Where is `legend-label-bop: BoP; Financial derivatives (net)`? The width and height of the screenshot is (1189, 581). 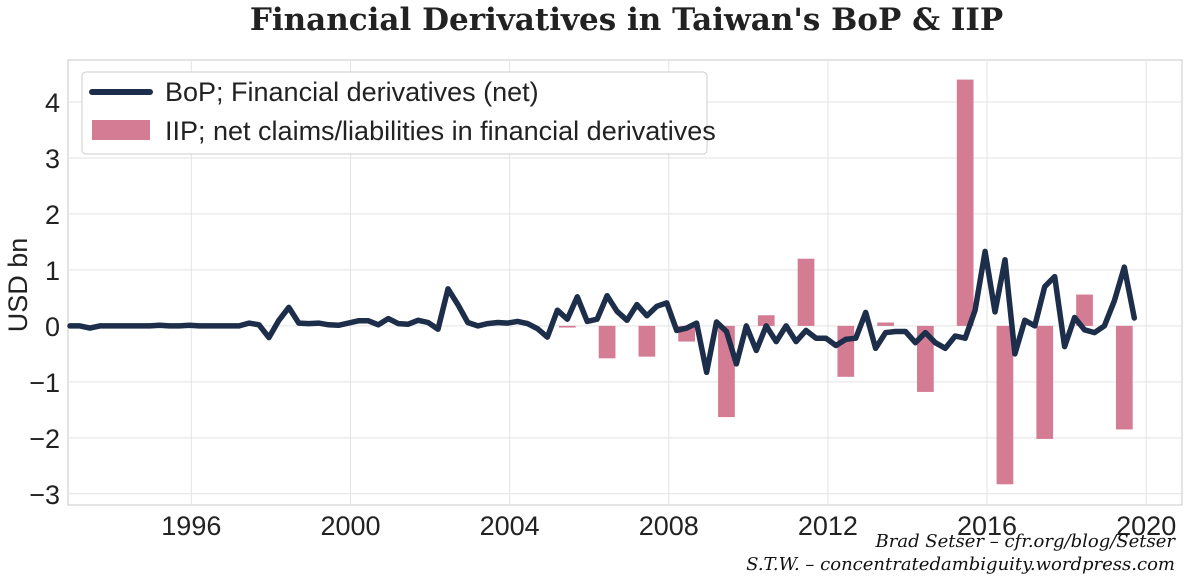
legend-label-bop: BoP; Financial derivatives (net) is located at coordinates (352, 92).